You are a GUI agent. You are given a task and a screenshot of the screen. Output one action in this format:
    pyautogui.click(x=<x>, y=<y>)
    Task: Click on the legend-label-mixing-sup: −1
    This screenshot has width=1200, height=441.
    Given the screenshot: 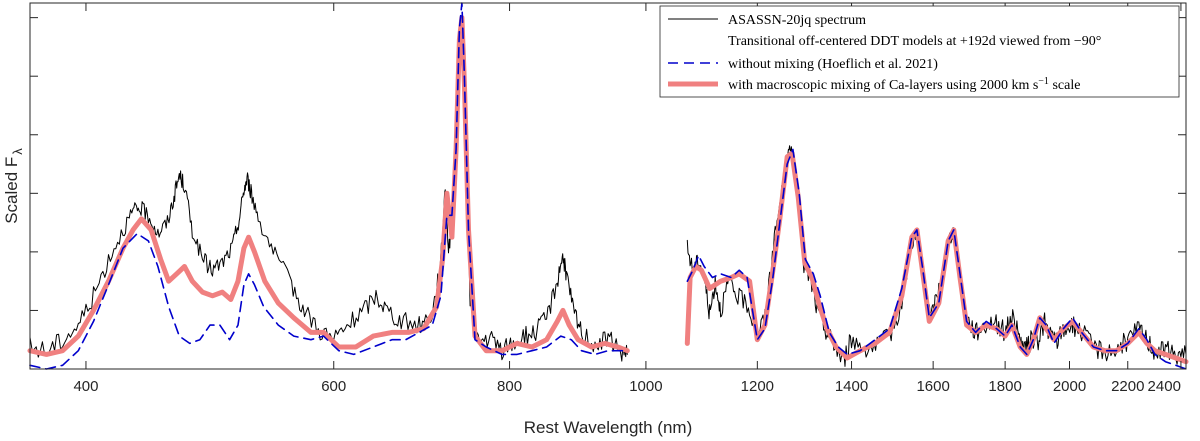 What is the action you would take?
    pyautogui.click(x=1043, y=81)
    